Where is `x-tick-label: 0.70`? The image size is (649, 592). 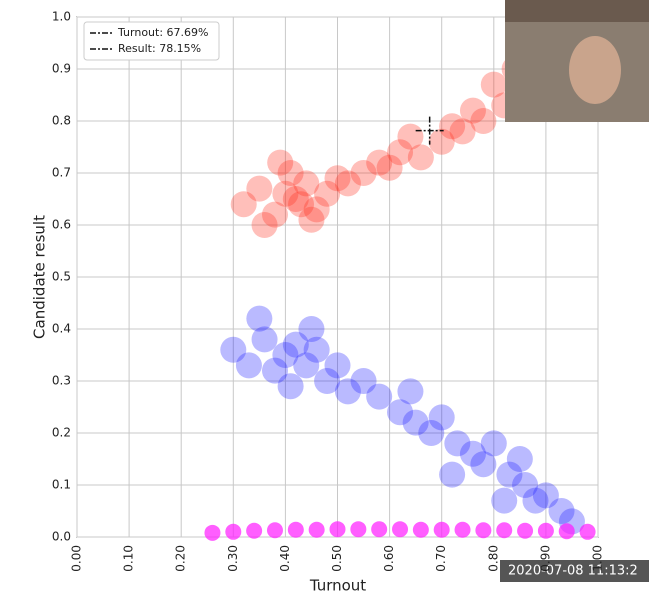
x-tick-label: 0.70 is located at coordinates (441, 558).